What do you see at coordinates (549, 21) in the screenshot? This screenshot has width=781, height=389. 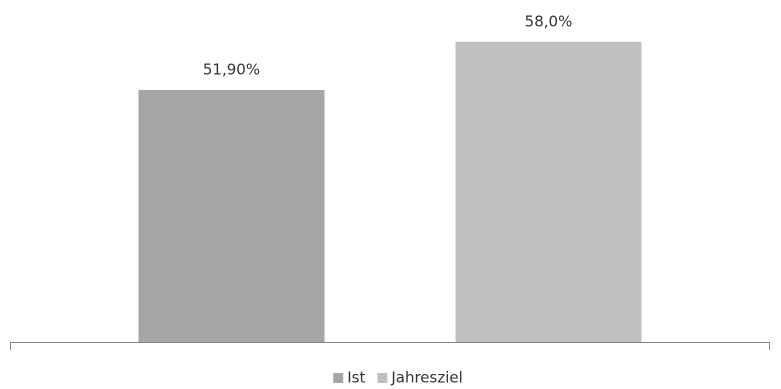 I see `data-label: 58,0%` at bounding box center [549, 21].